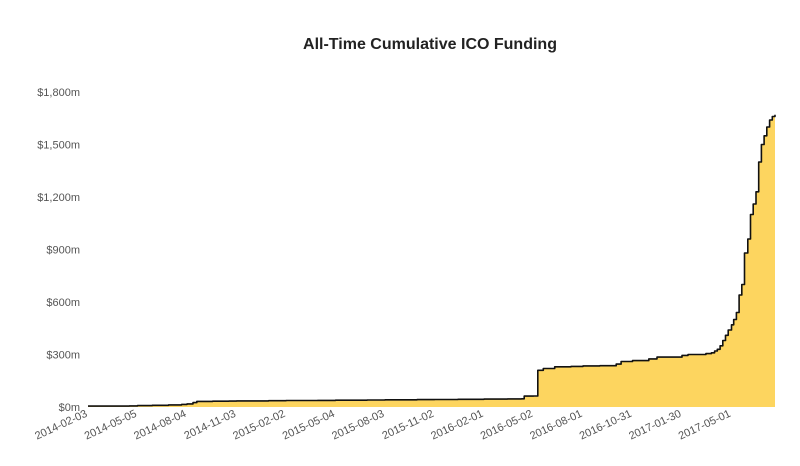  I want to click on y-tick-label: $0m, so click(69, 408).